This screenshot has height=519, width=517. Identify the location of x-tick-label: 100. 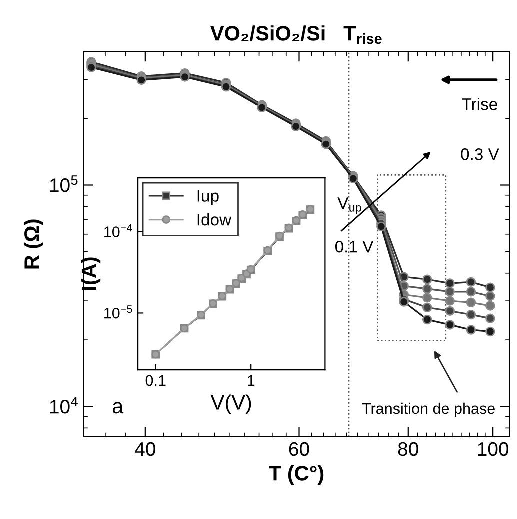
(493, 449).